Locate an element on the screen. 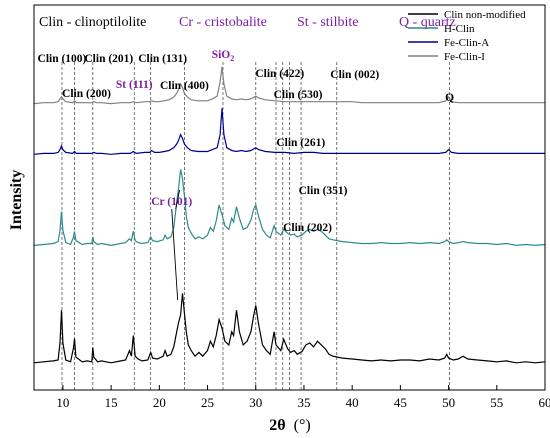  peak-label-3: St (111) is located at coordinates (134, 85).